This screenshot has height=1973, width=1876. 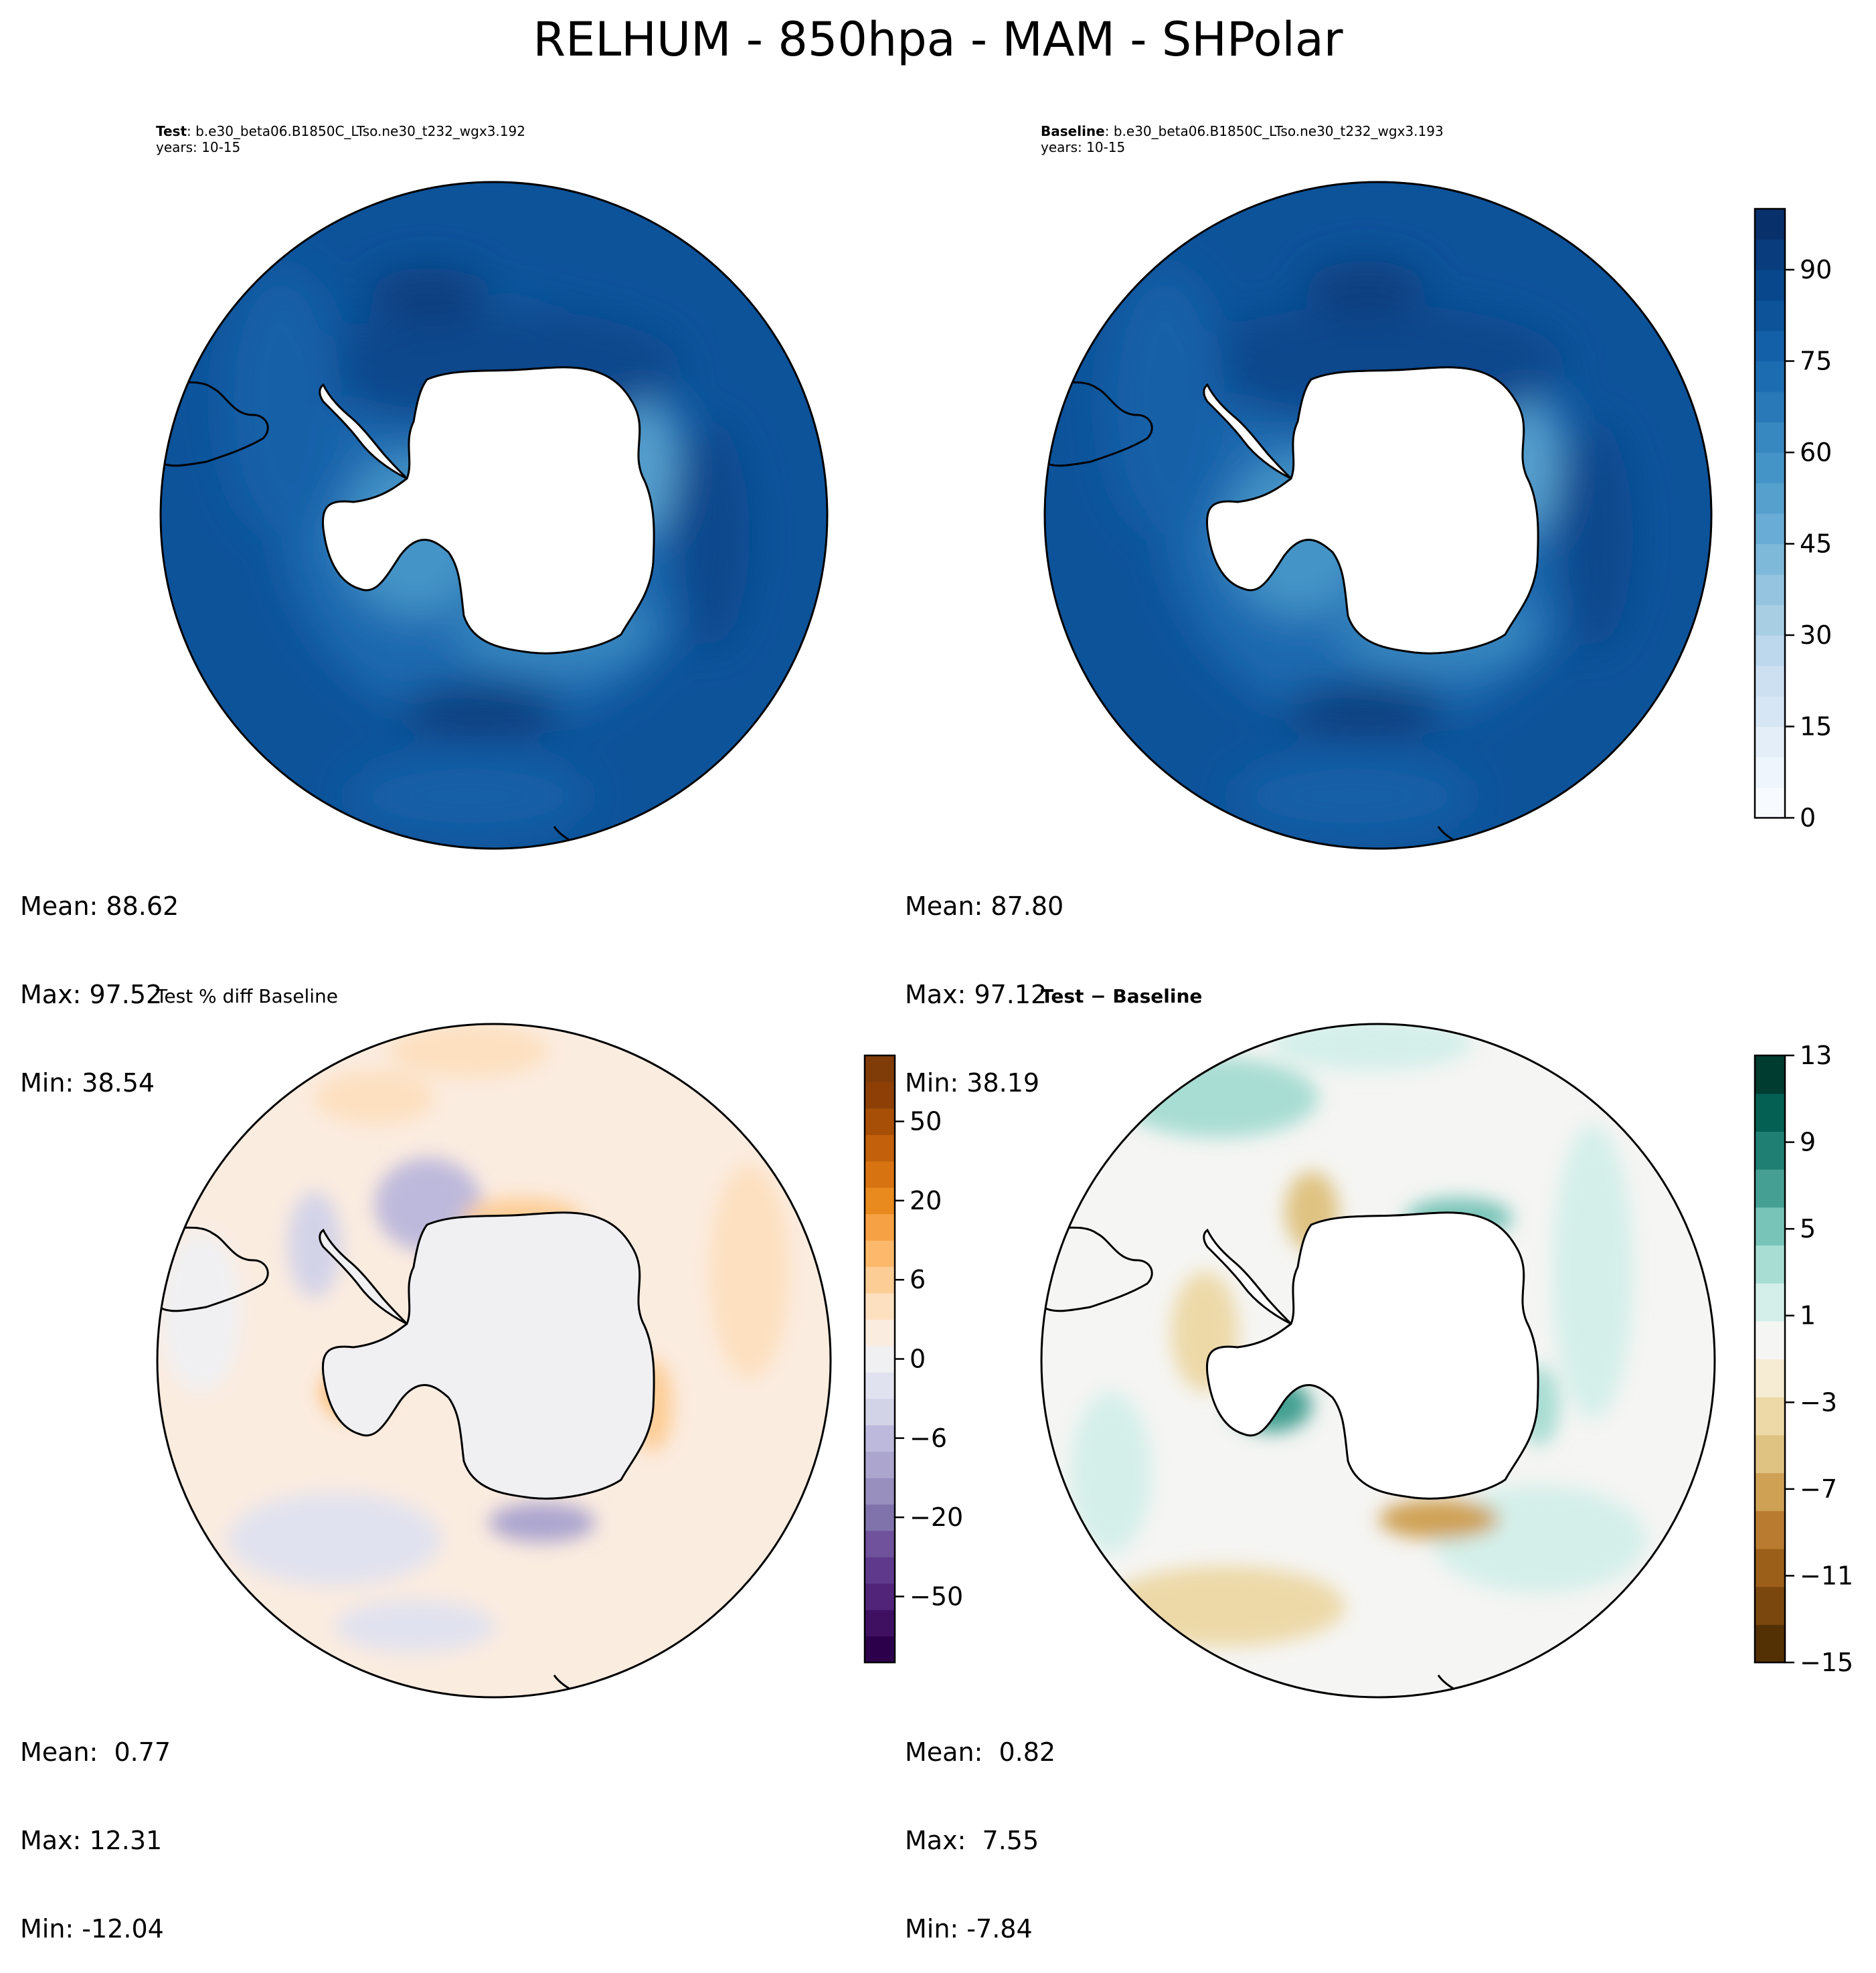 What do you see at coordinates (1816, 269) in the screenshot?
I see `colorbar-relhum-tick-label: 90` at bounding box center [1816, 269].